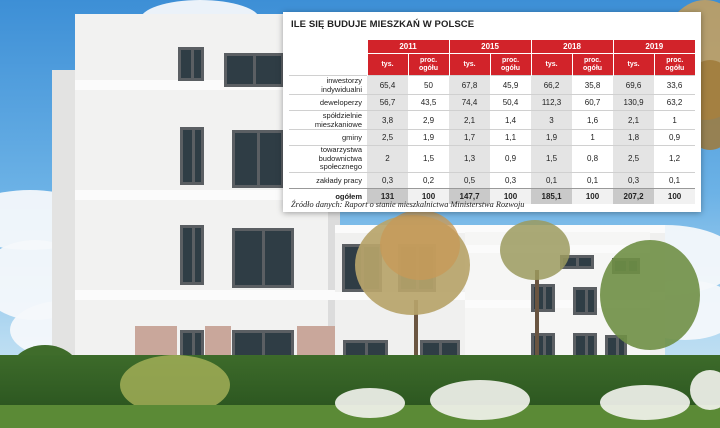 Image resolution: width=720 pixels, height=428 pixels. What do you see at coordinates (572, 47) in the screenshot?
I see `year-header: 2018` at bounding box center [572, 47].